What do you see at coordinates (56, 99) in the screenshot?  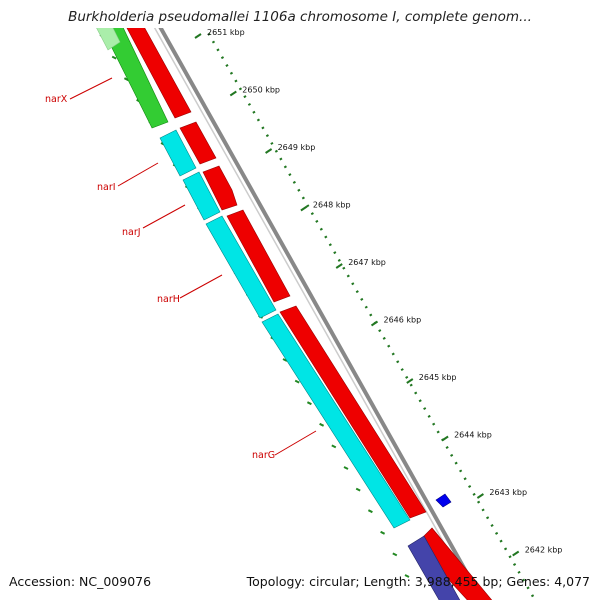 I see `gene-label: narX` at bounding box center [56, 99].